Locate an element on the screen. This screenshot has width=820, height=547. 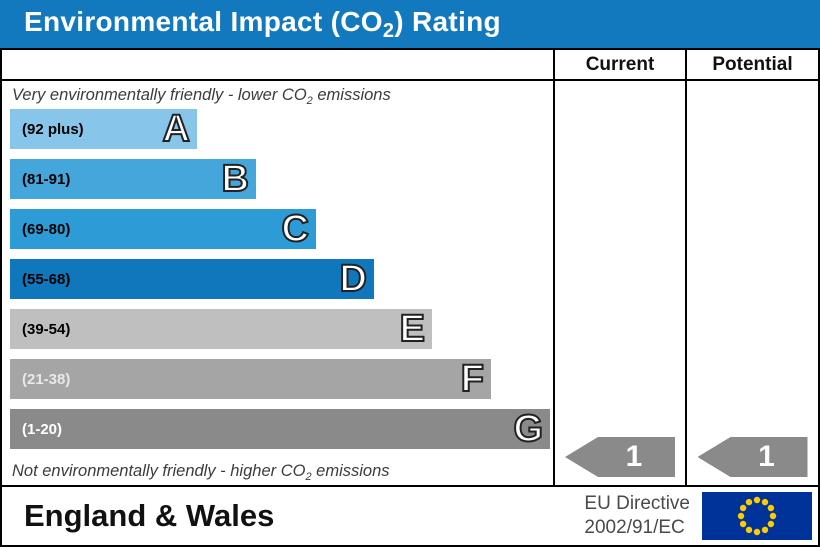
band-row-b: (81-91) B is located at coordinates (281, 179).